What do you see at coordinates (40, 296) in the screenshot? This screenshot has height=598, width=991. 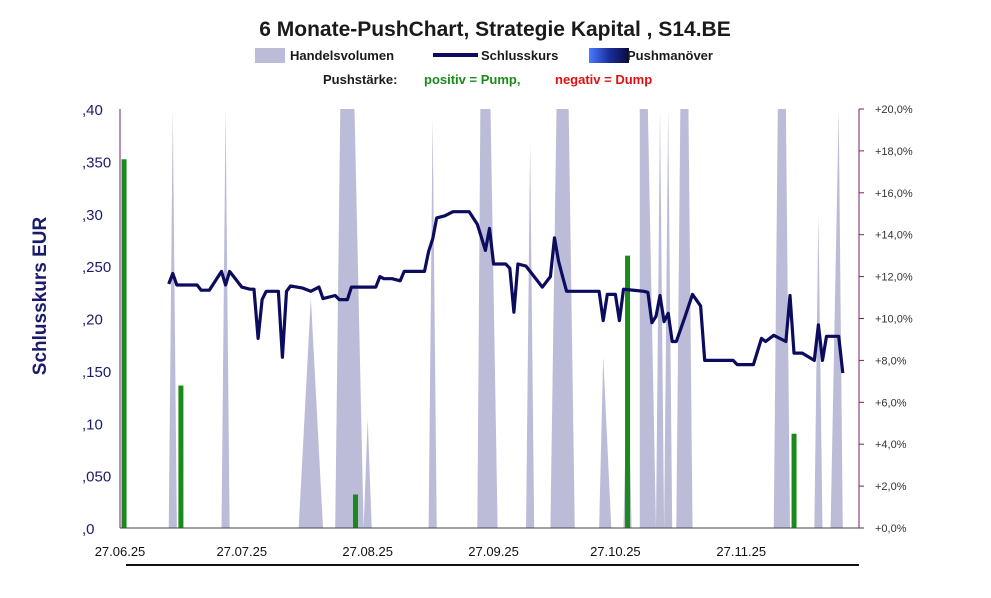 I see `y-axis-label: Schlusskurs EUR` at bounding box center [40, 296].